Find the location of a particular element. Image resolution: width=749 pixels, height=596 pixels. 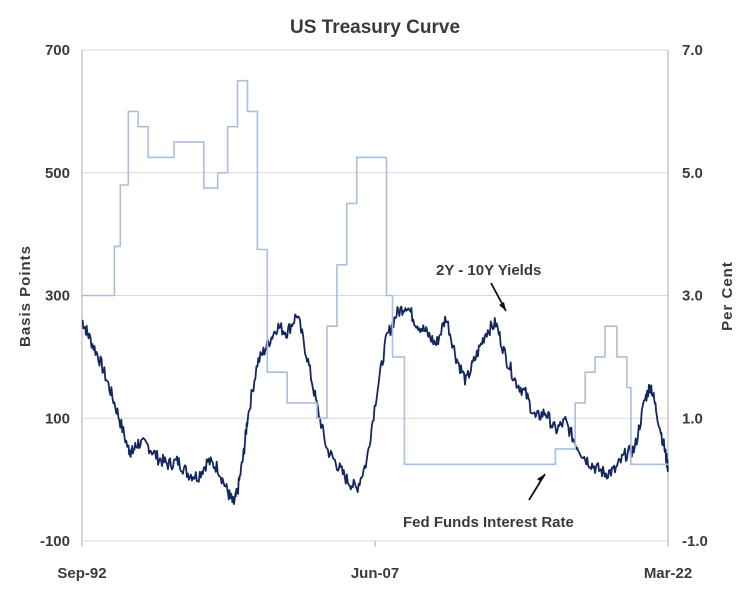

annotation-arrowhead-fedfunds is located at coordinates (541, 478).